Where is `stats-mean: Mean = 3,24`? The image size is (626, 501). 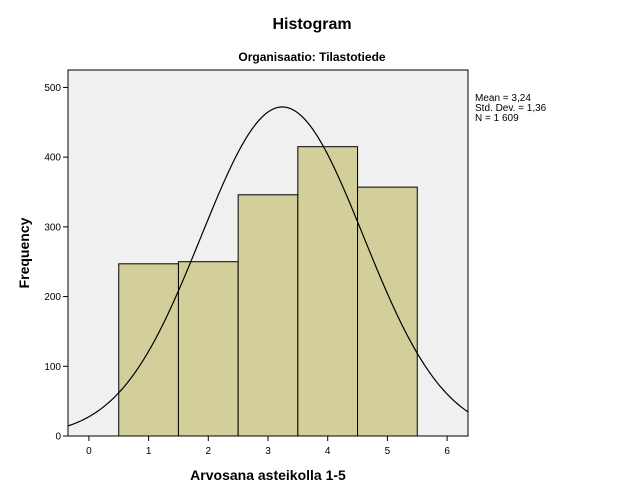 stats-mean: Mean = 3,24 is located at coordinates (503, 98).